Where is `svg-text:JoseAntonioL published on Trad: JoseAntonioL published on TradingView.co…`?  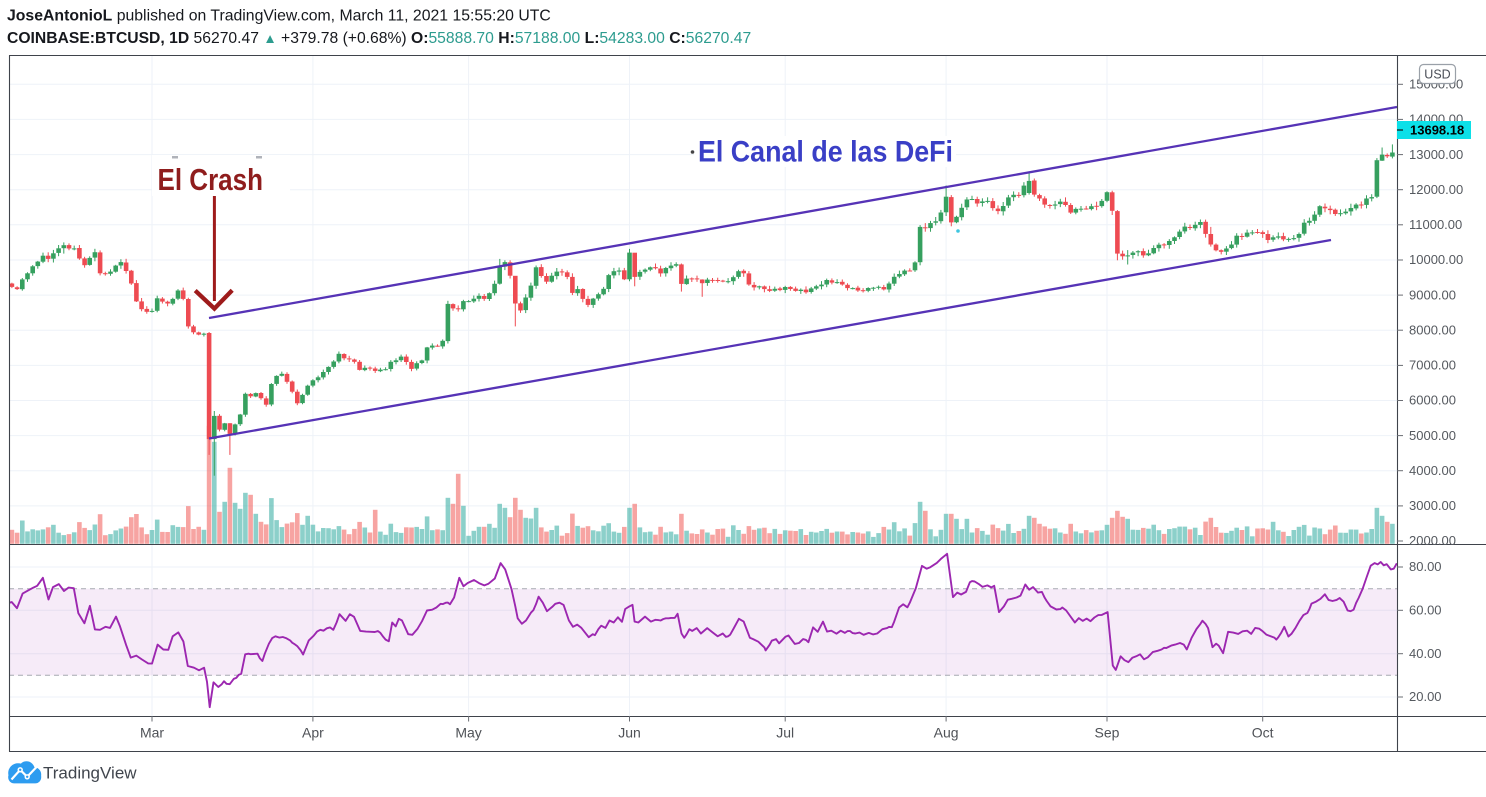 svg-text:JoseAntonioL published on Trad: JoseAntonioL published on TradingView.co… is located at coordinates (279, 16).